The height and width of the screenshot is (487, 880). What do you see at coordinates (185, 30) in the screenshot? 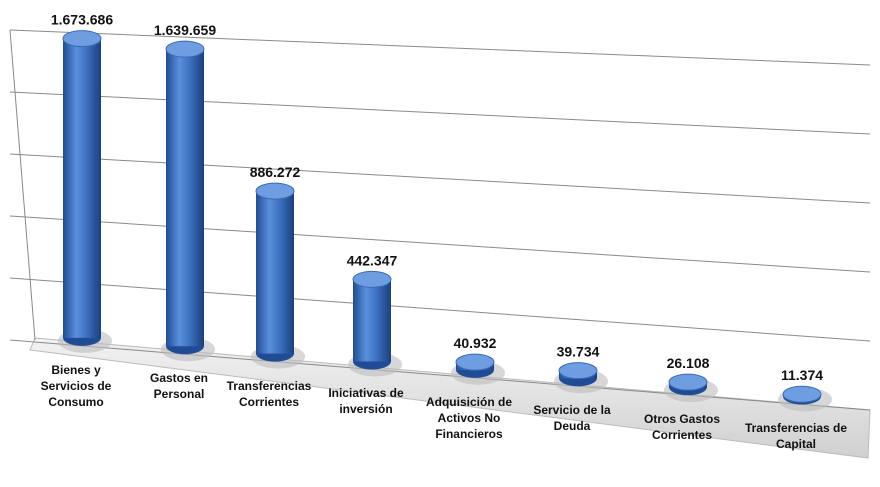
I see `value-label: 1.639.659` at bounding box center [185, 30].